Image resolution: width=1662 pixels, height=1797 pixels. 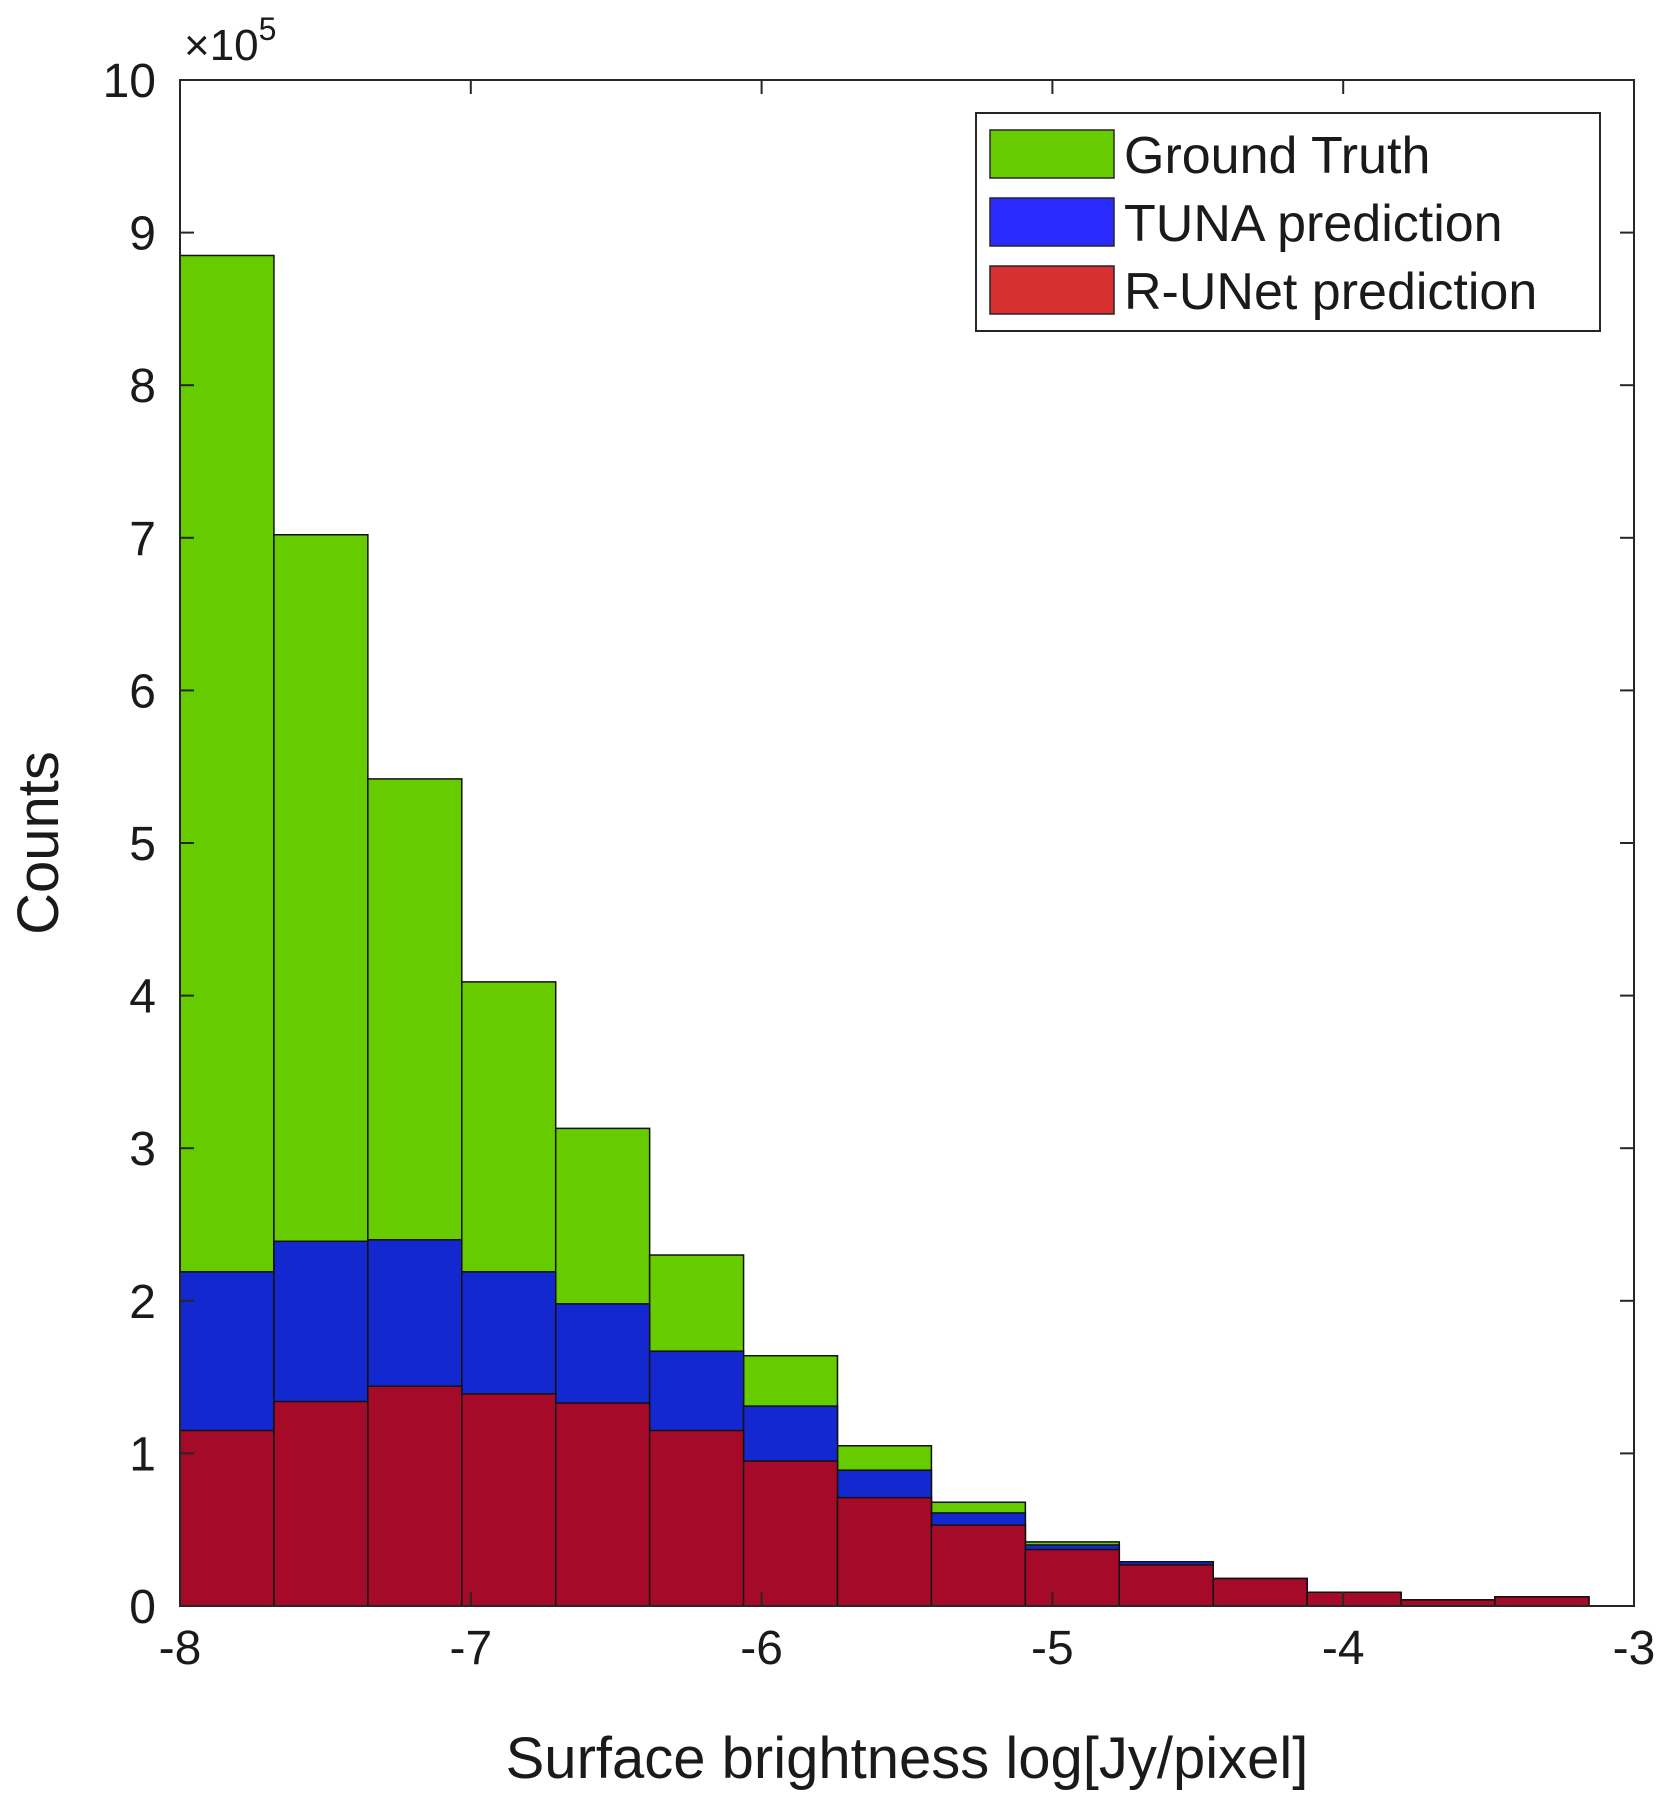 I want to click on x-tick-label-1: -7, so click(x=470, y=1648).